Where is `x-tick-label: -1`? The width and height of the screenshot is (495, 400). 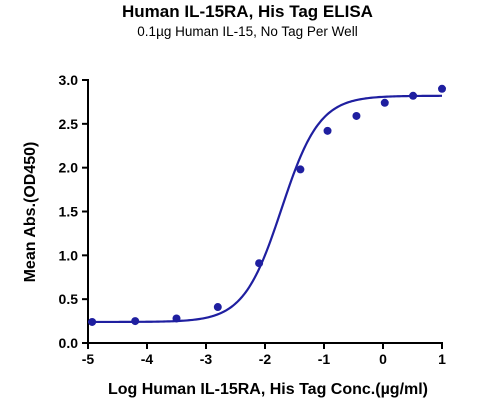 x-tick-label: -1 is located at coordinates (324, 359).